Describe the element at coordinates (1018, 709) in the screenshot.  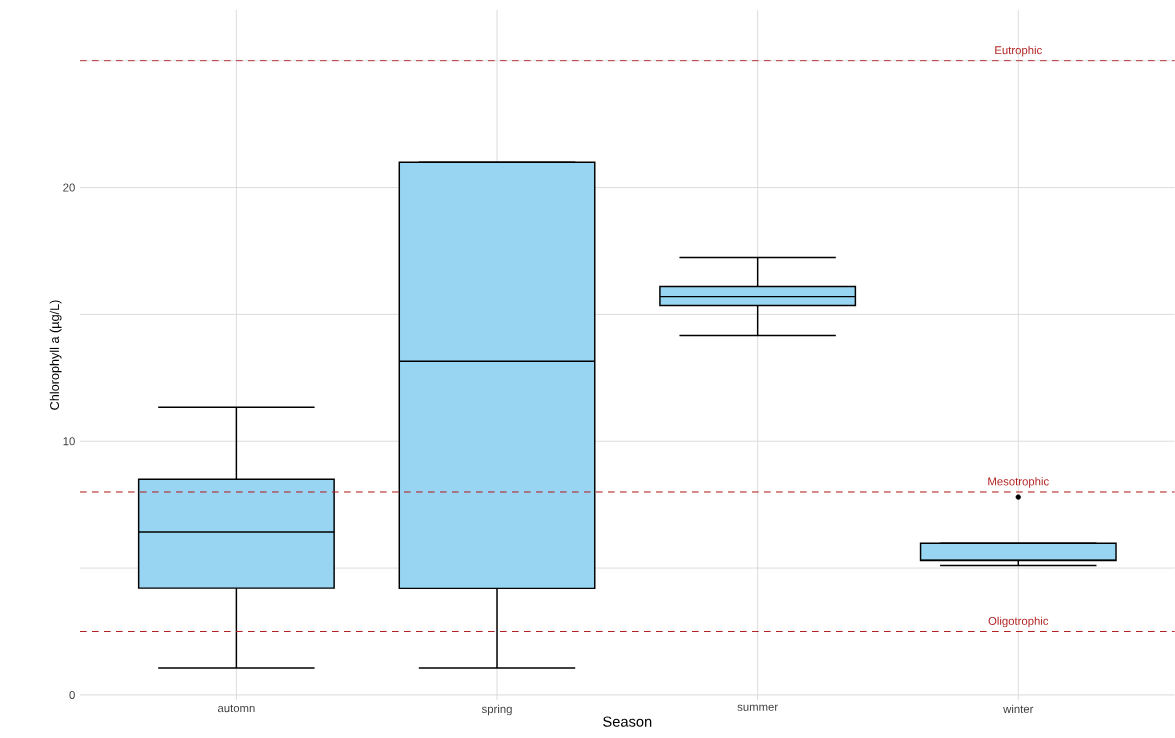
I see `x-tick-label: winter` at that location.